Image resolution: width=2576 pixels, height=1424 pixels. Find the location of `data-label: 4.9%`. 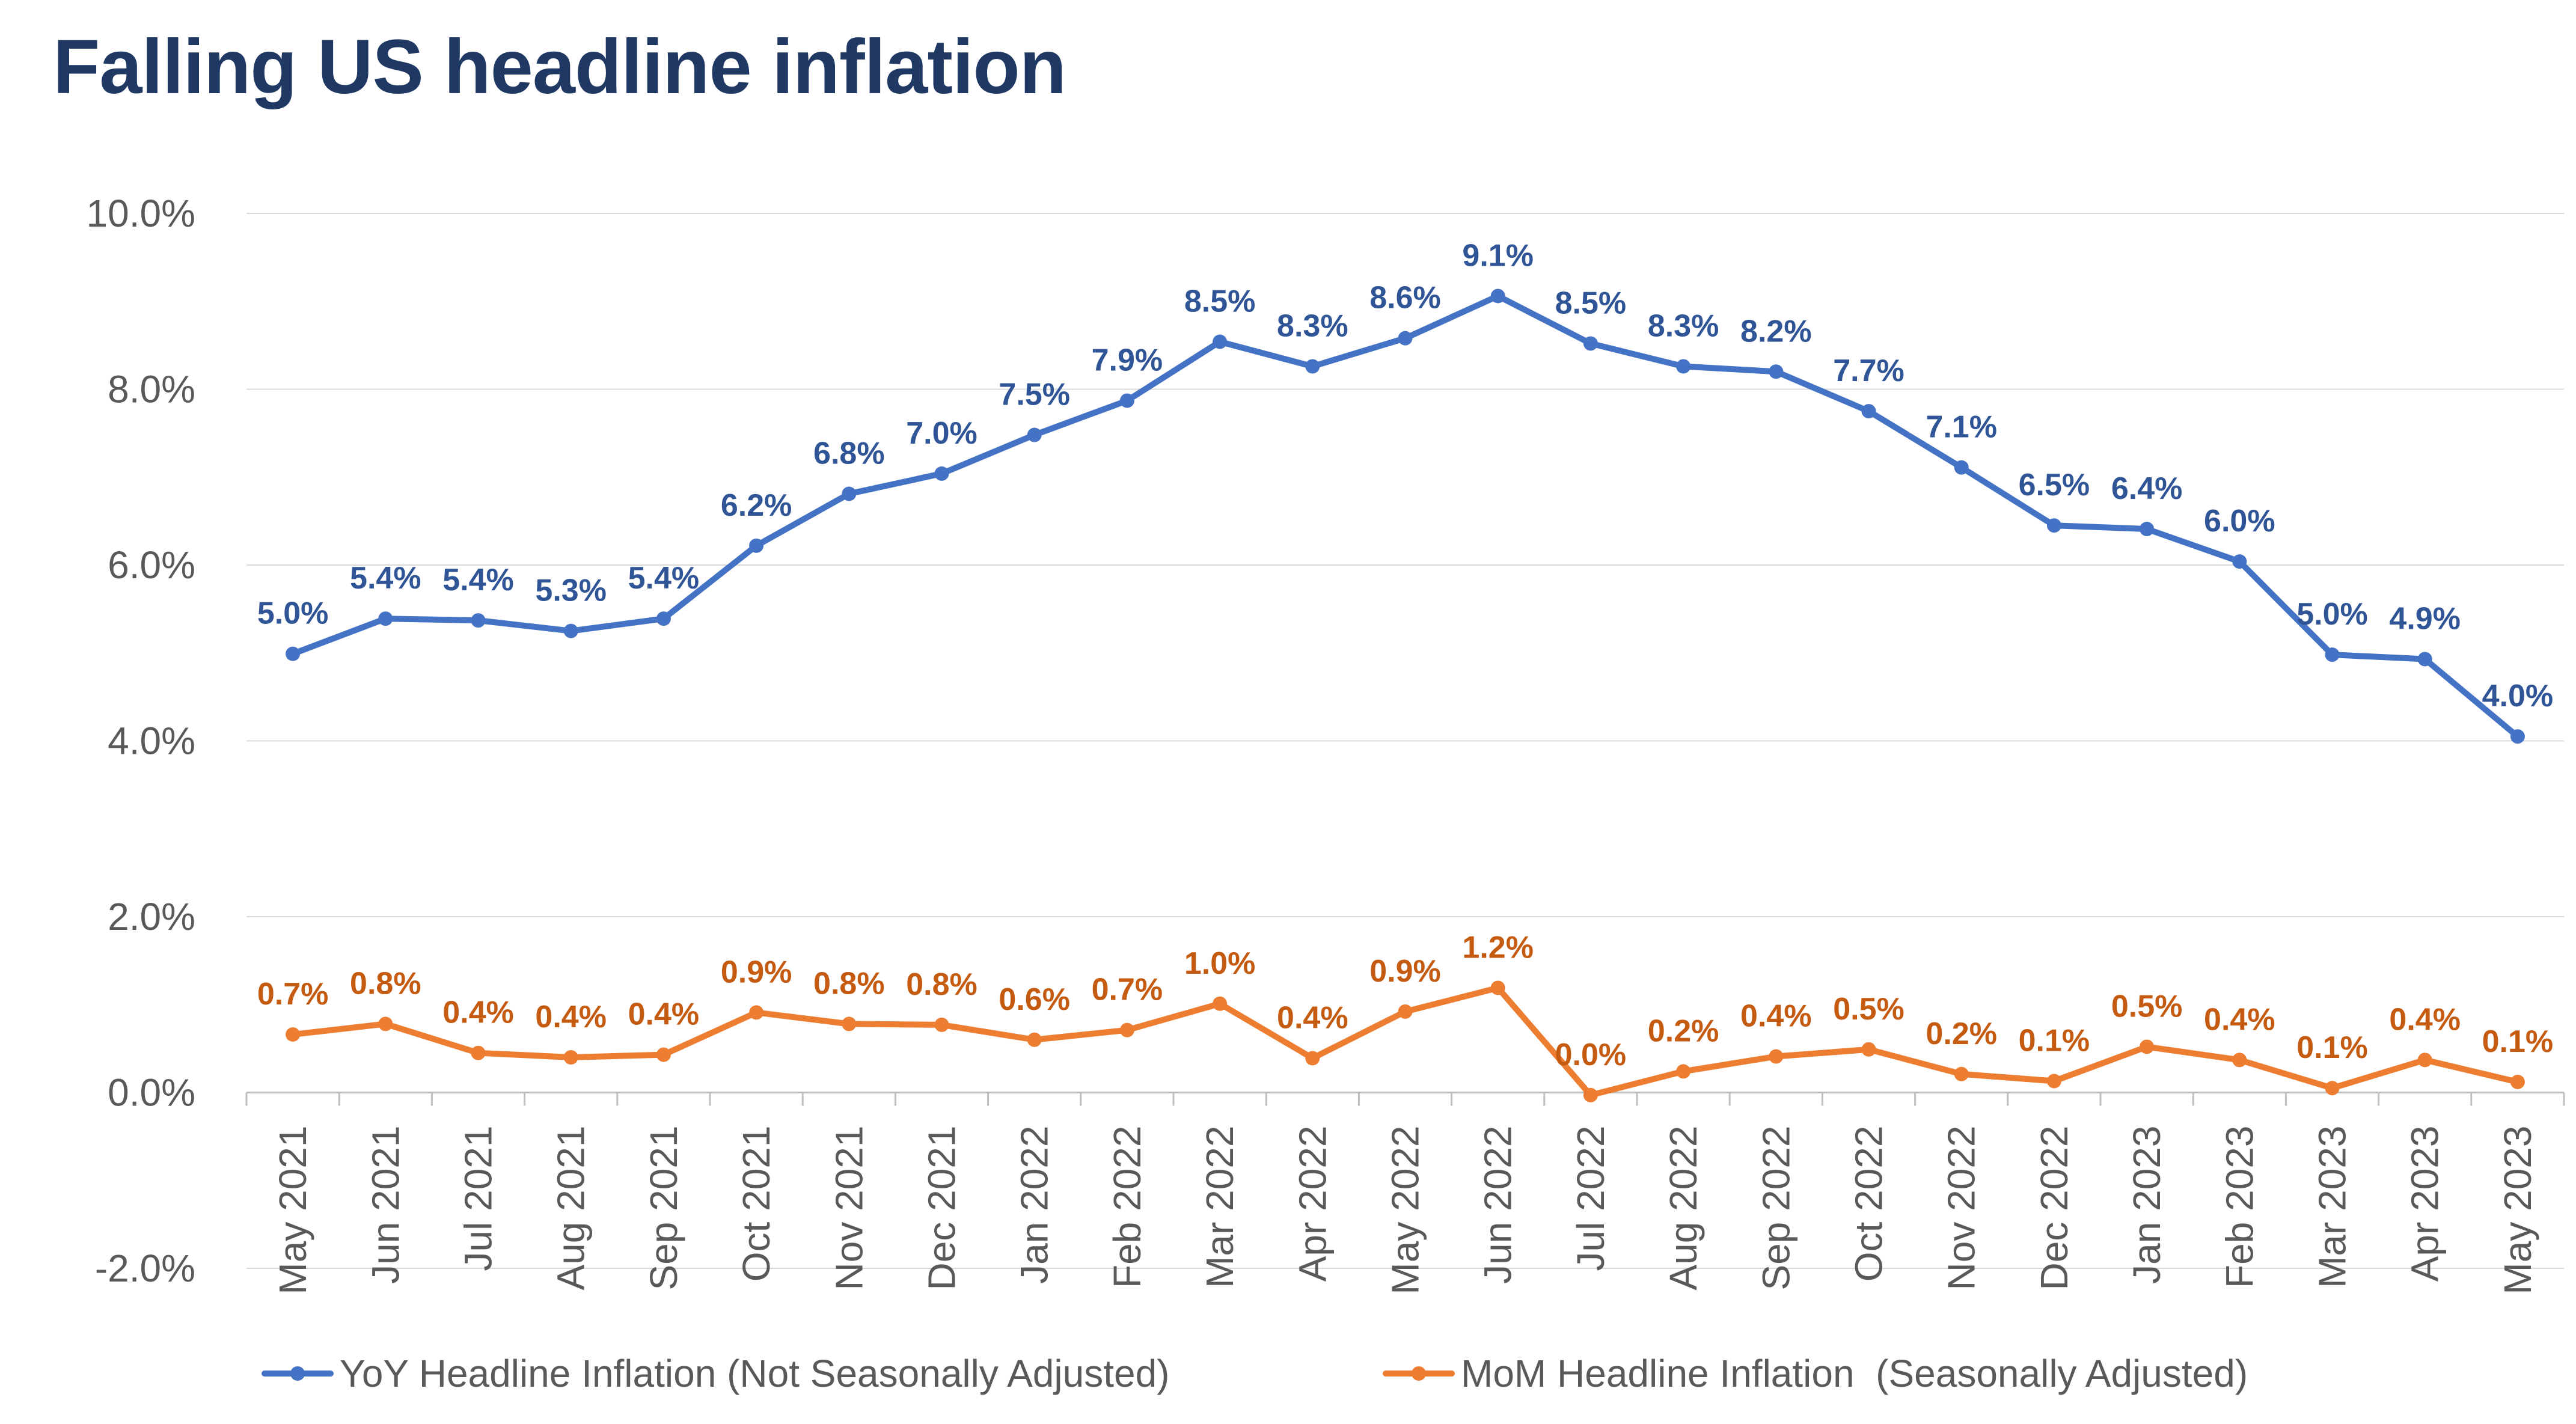

data-label: 4.9% is located at coordinates (2425, 618).